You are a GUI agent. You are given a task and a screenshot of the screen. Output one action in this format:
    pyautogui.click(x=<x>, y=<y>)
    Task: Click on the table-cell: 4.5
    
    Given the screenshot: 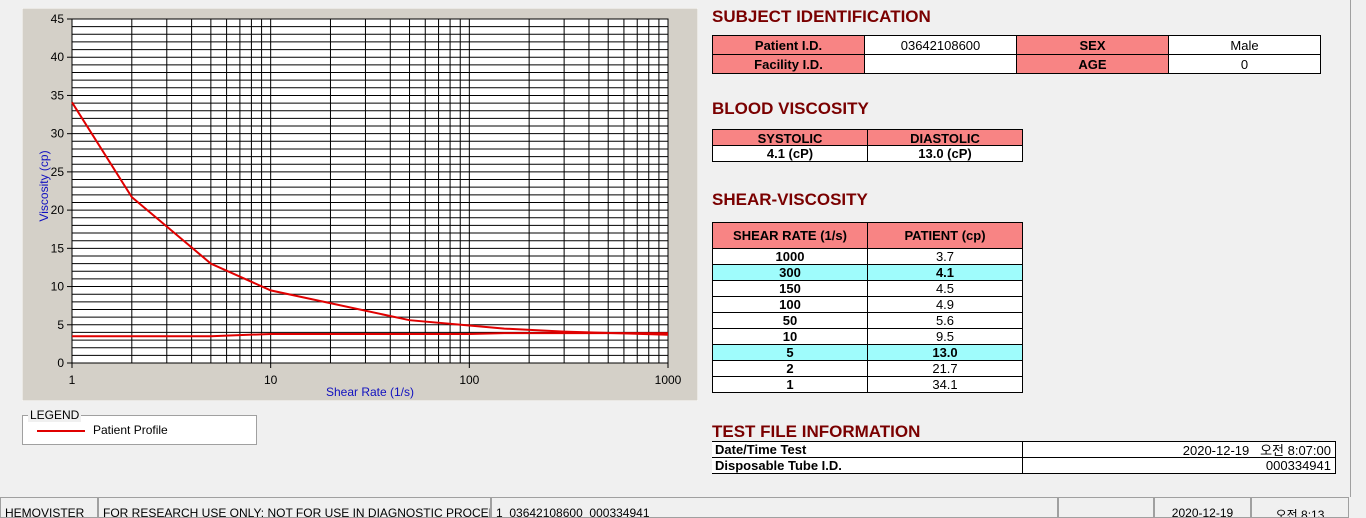 What is the action you would take?
    pyautogui.click(x=945, y=288)
    